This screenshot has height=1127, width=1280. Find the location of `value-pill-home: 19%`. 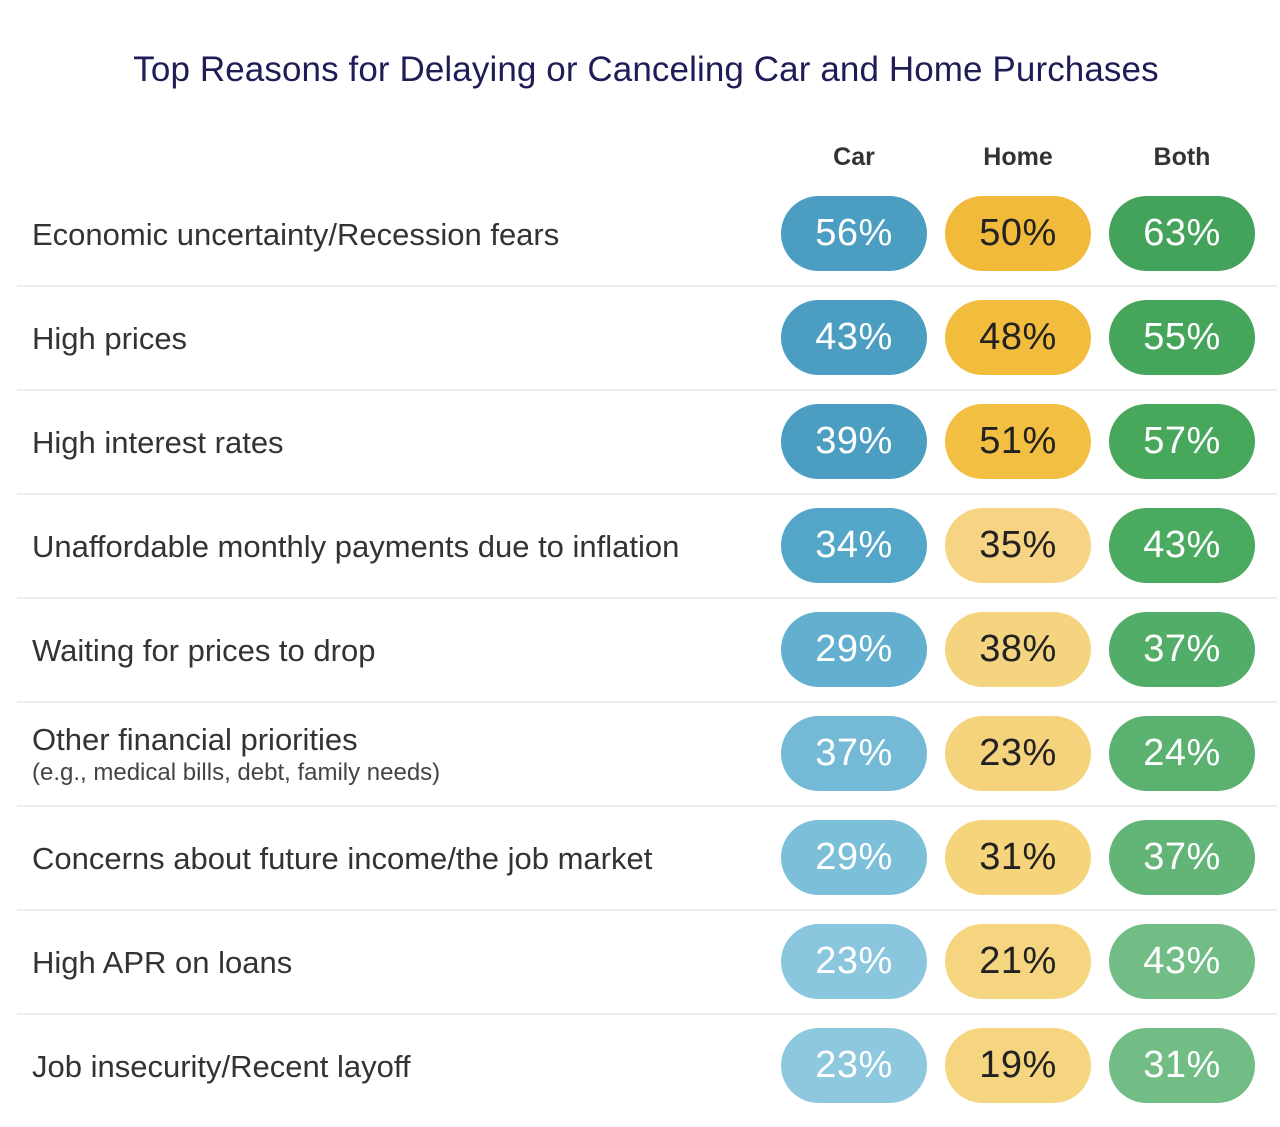

value-pill-home: 19% is located at coordinates (1018, 1065).